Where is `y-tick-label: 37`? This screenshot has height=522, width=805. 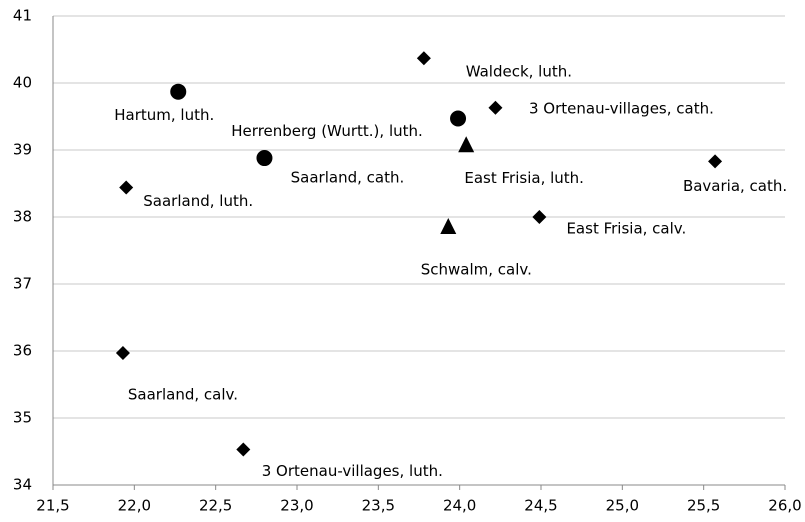 y-tick-label: 37 is located at coordinates (22, 284).